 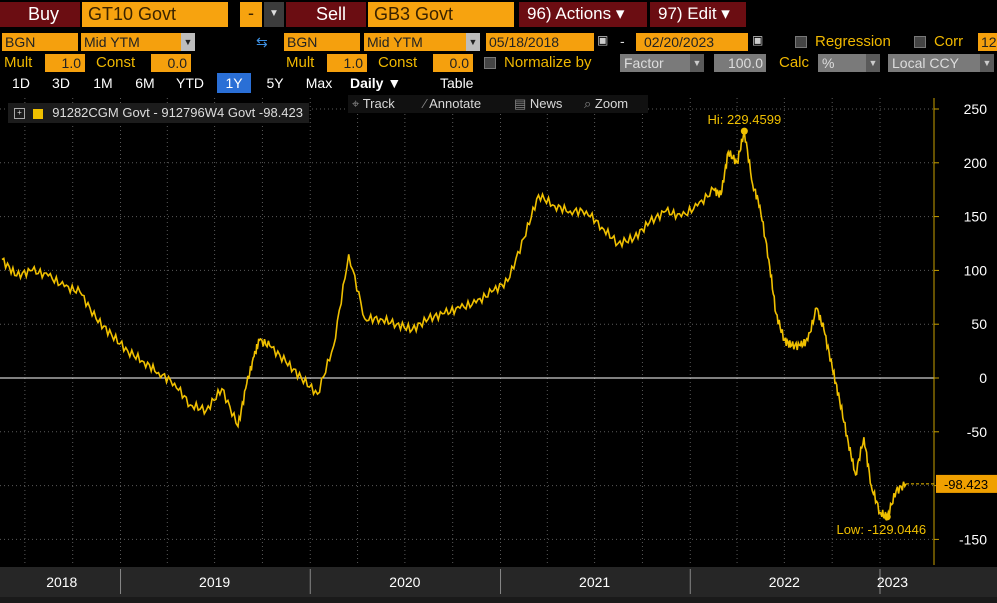 I want to click on left-field-dropdown: ▼, so click(x=188, y=42).